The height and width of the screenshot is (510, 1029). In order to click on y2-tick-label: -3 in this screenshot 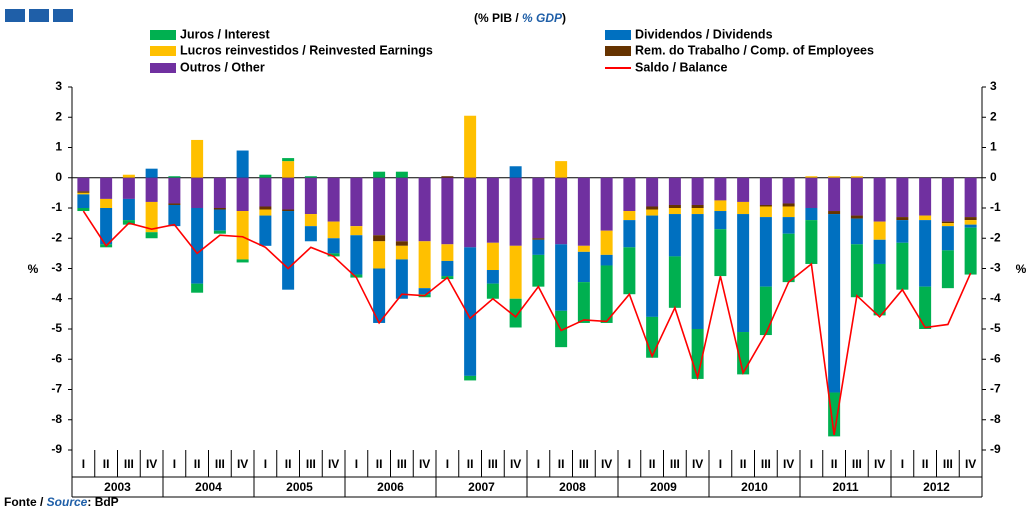, I will do `click(995, 268)`.